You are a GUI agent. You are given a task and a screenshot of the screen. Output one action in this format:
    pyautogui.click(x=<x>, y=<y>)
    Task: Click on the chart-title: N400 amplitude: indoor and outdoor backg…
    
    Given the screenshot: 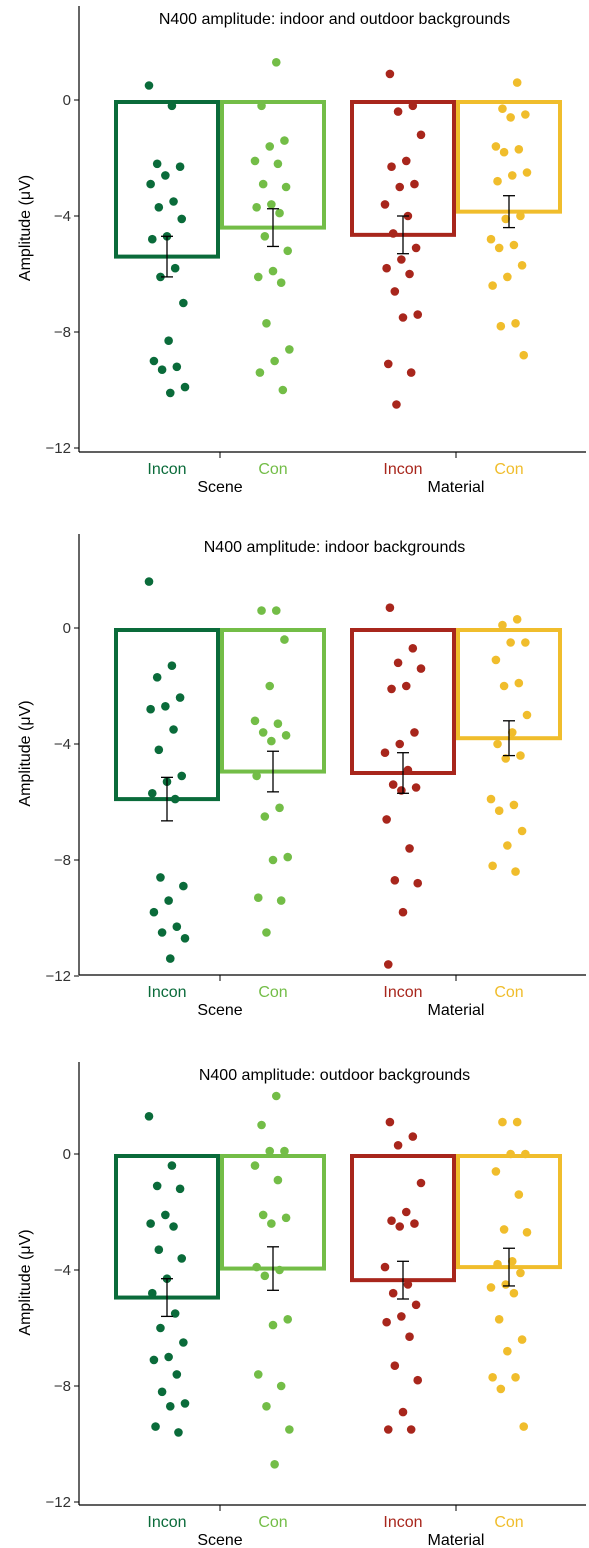 What is the action you would take?
    pyautogui.click(x=334, y=19)
    